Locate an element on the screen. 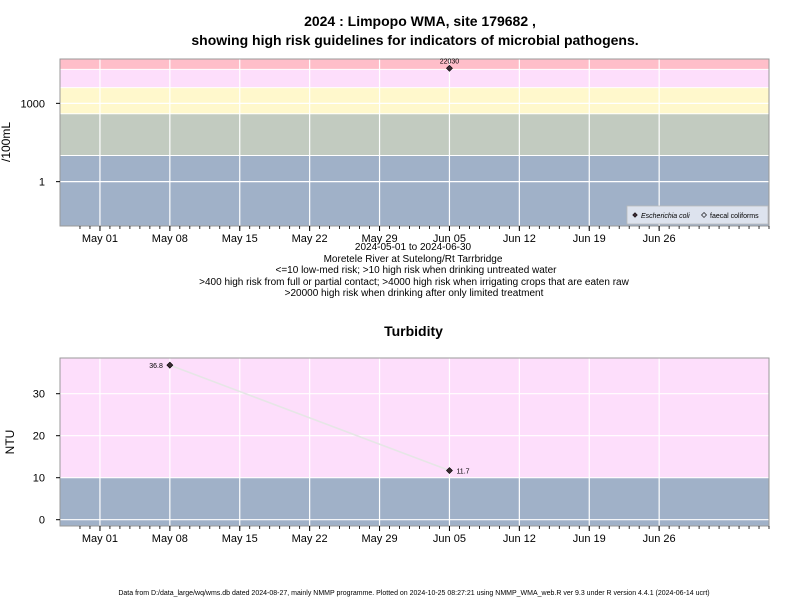  legend-marker-faecal is located at coordinates (704, 215).